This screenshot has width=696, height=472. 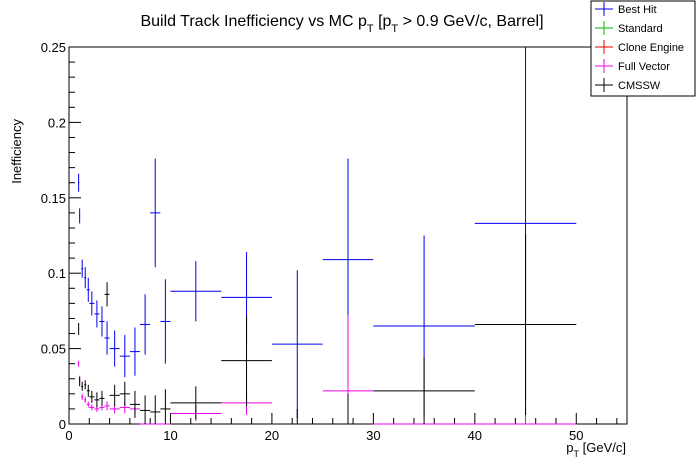 I want to click on x-tick-label: 30, so click(x=373, y=435).